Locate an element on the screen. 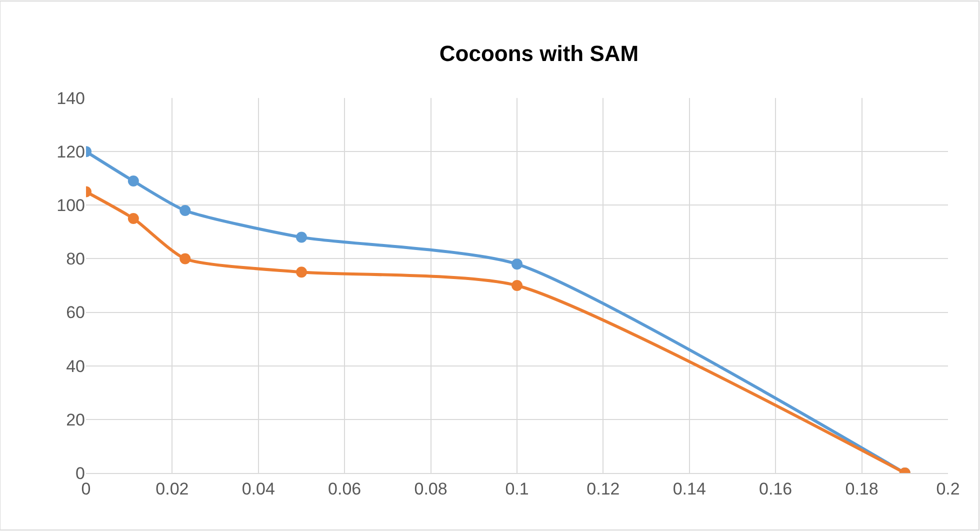 The image size is (980, 531). x-tick-label: 0.18 is located at coordinates (861, 488).